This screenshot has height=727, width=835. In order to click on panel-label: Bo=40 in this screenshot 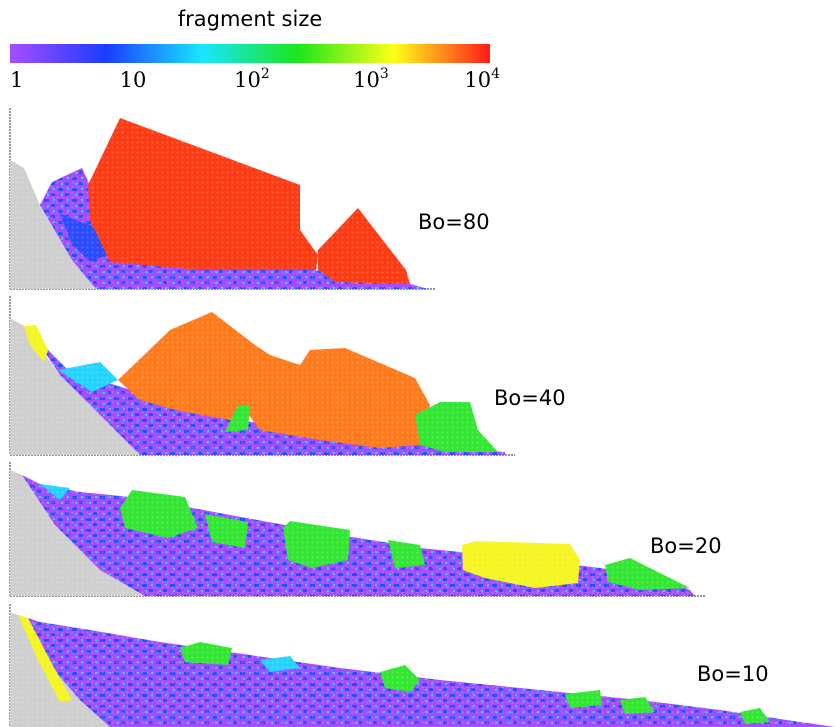, I will do `click(530, 398)`.